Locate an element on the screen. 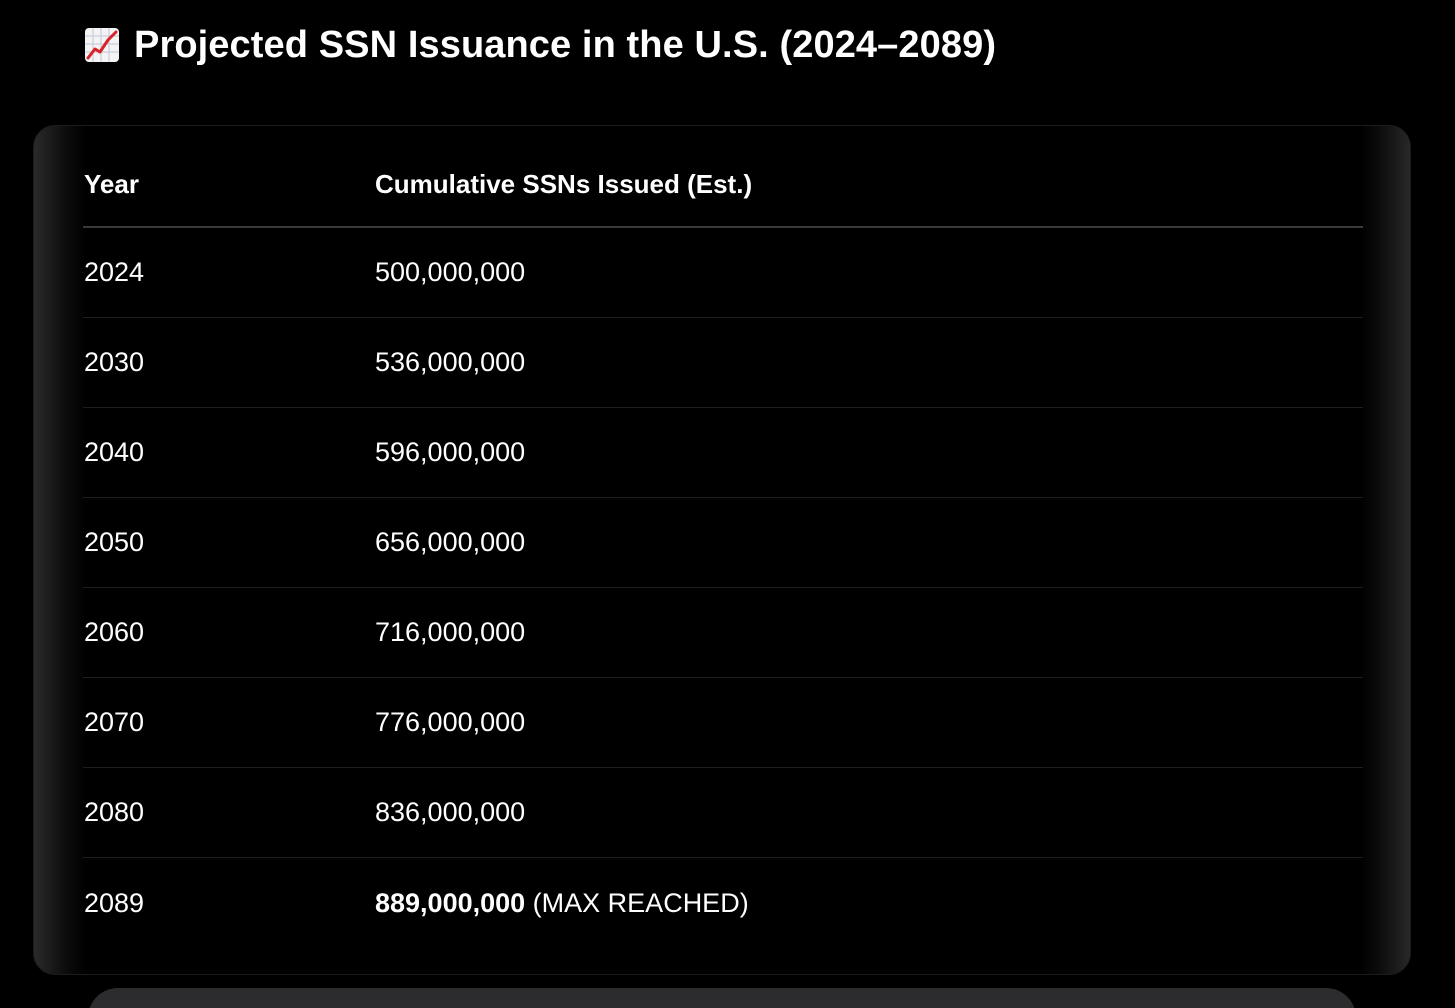 This screenshot has height=1008, width=1455. year-cell: 2080 is located at coordinates (114, 812).